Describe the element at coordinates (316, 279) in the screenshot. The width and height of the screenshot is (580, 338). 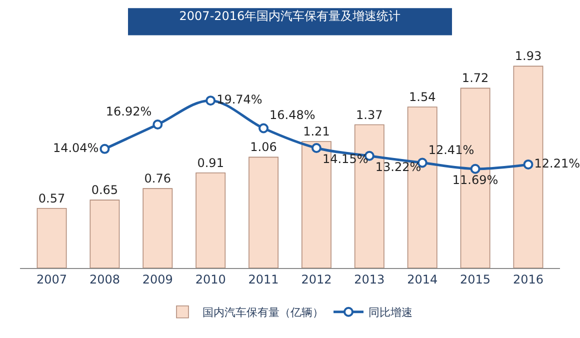
I see `x-tick-label: 2012` at that location.